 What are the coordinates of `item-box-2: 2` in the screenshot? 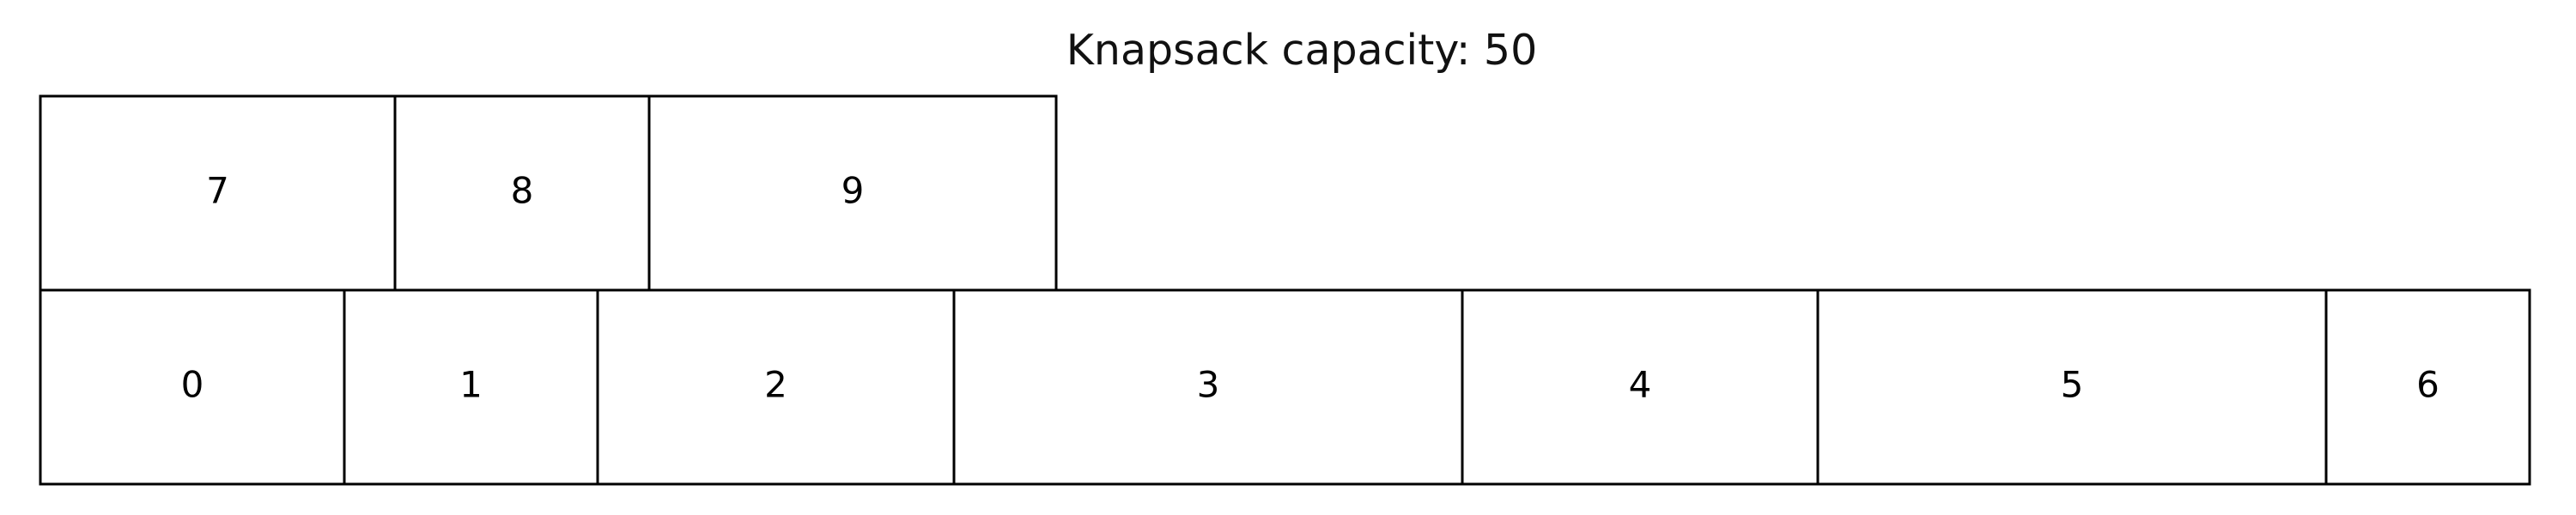 It's located at (776, 387).